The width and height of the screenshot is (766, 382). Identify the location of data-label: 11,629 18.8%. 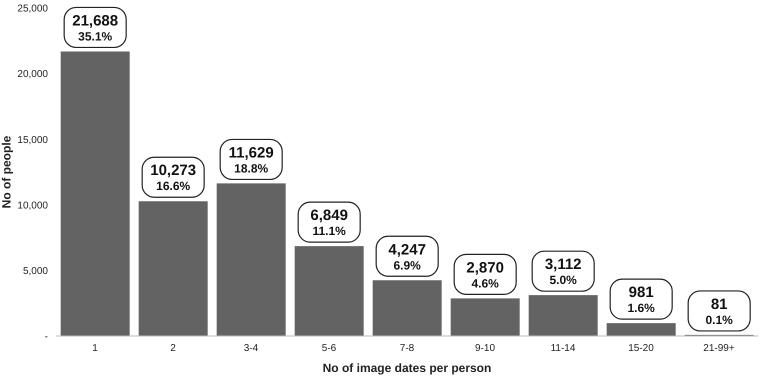
(251, 160).